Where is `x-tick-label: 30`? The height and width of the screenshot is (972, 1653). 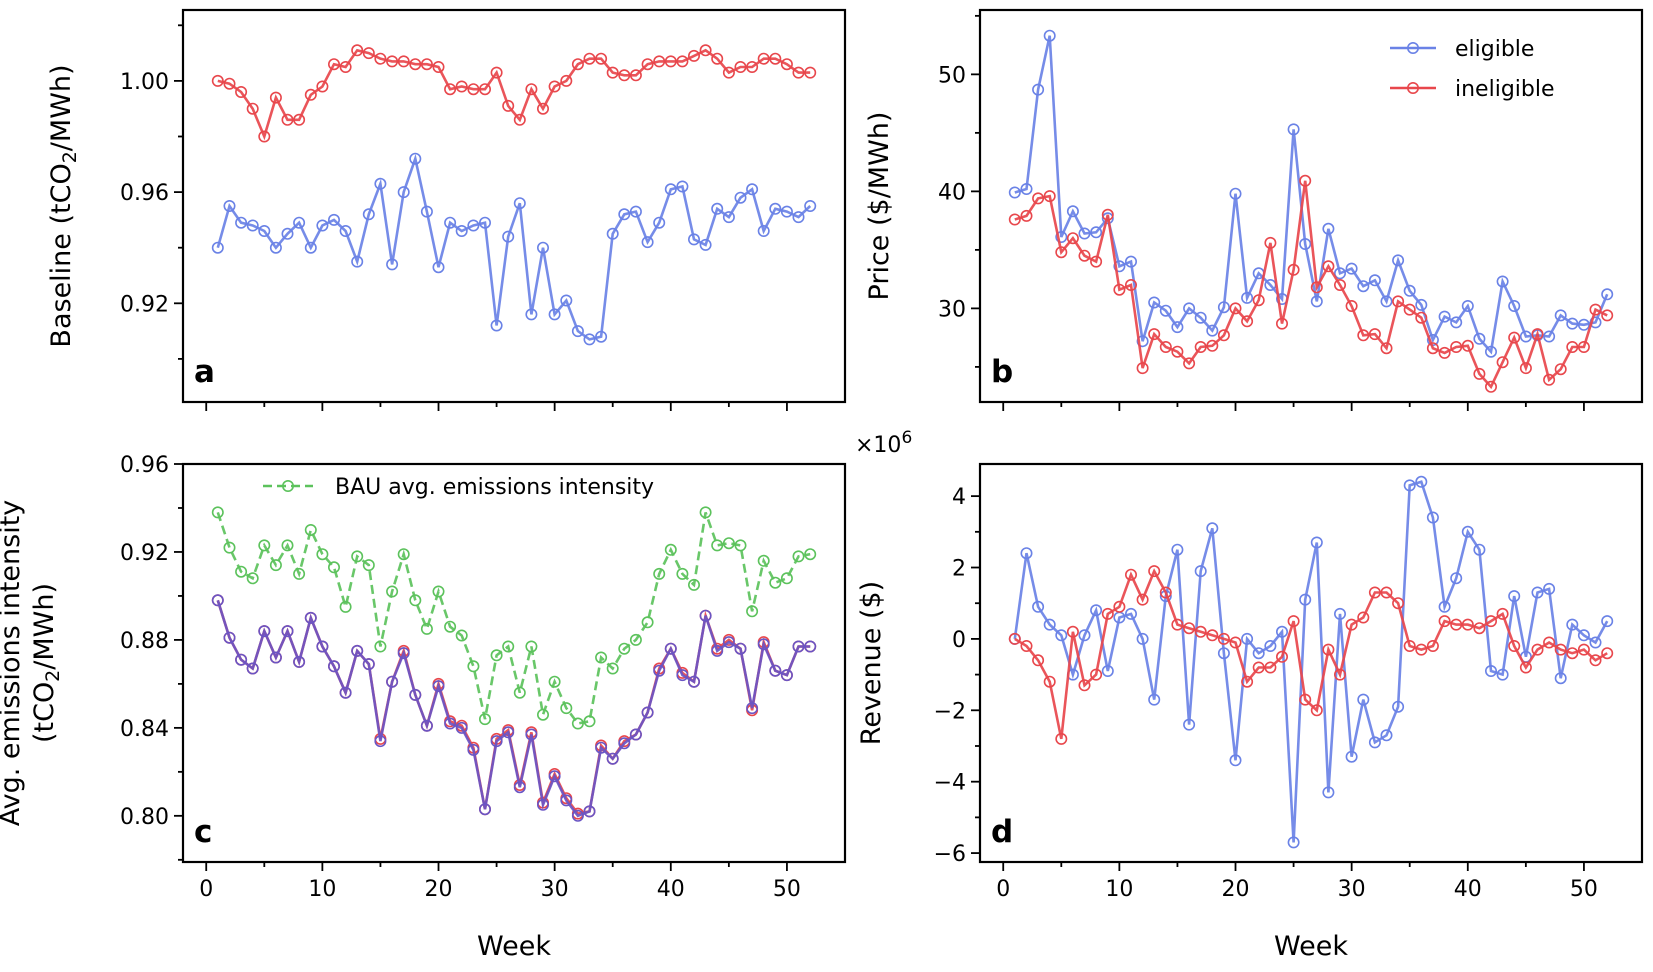
x-tick-label: 30 is located at coordinates (555, 889).